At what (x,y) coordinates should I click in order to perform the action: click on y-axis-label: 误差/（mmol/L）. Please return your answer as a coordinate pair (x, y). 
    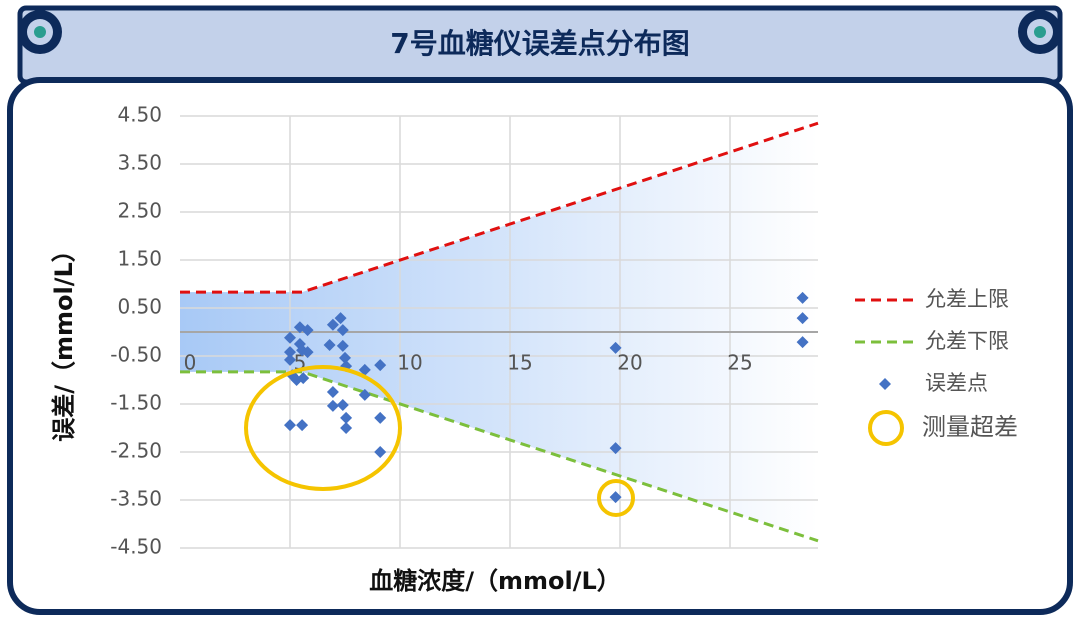
    Looking at the image, I should click on (64, 340).